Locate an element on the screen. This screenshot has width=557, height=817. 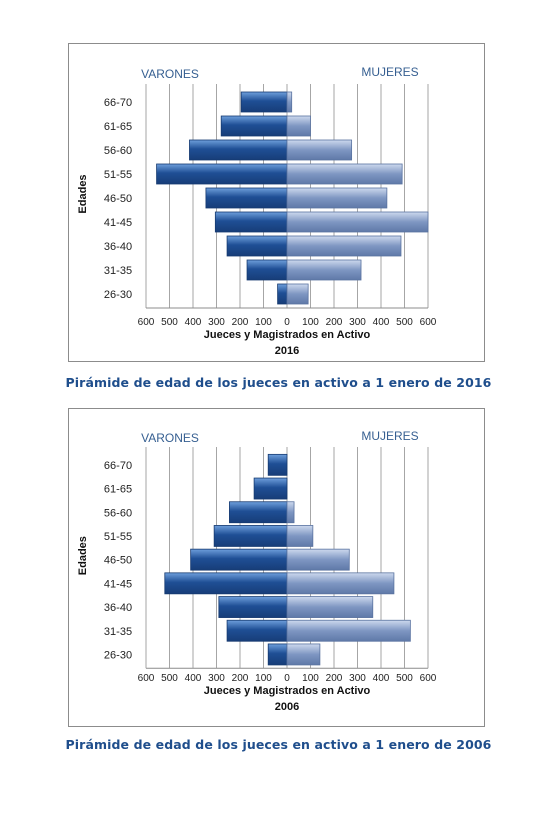
chart-subtitle-year: 2016 is located at coordinates (287, 351).